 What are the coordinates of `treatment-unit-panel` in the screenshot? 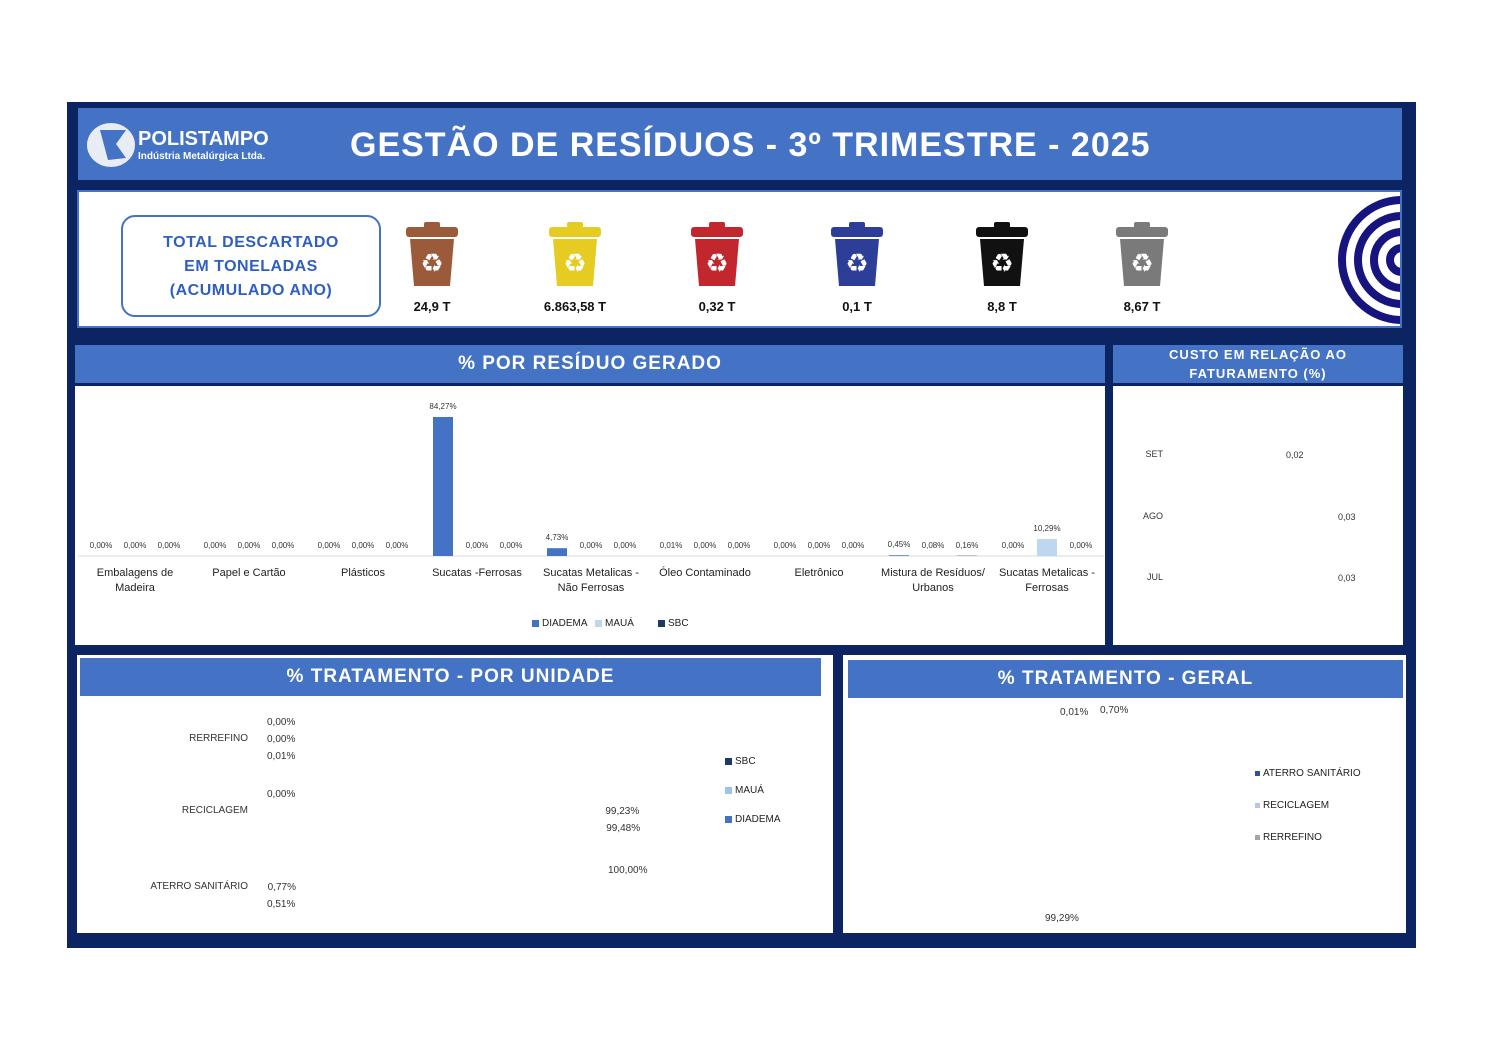 It's located at (455, 794).